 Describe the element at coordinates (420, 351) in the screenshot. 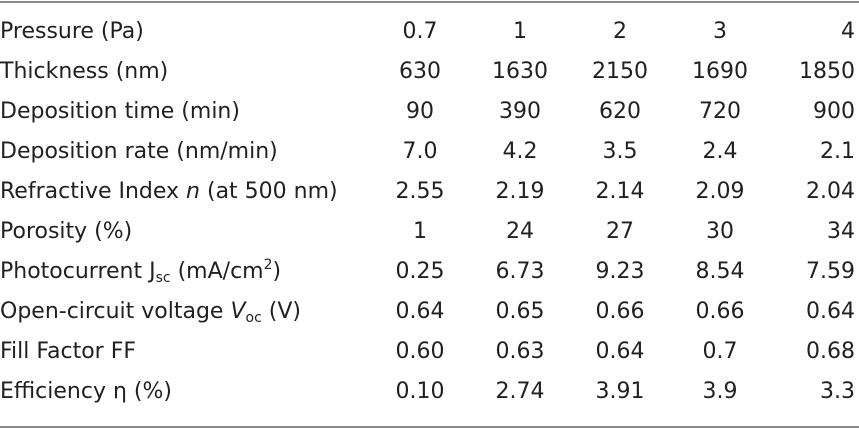

I see `table-cell: 0.60` at that location.